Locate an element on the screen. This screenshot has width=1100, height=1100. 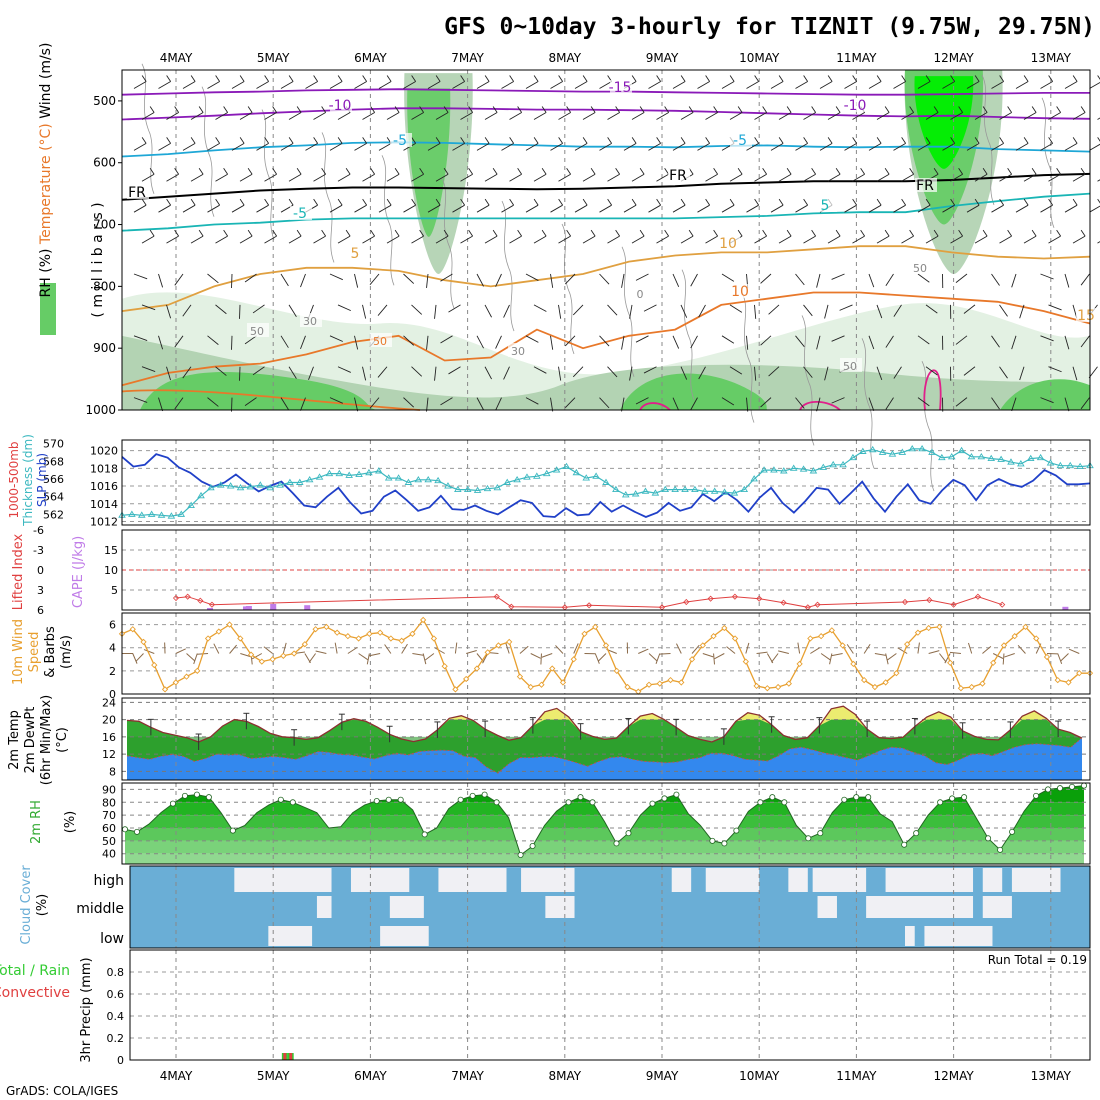
panel-ylabel-line: 1000-500mb is located at coordinates (14, 479).